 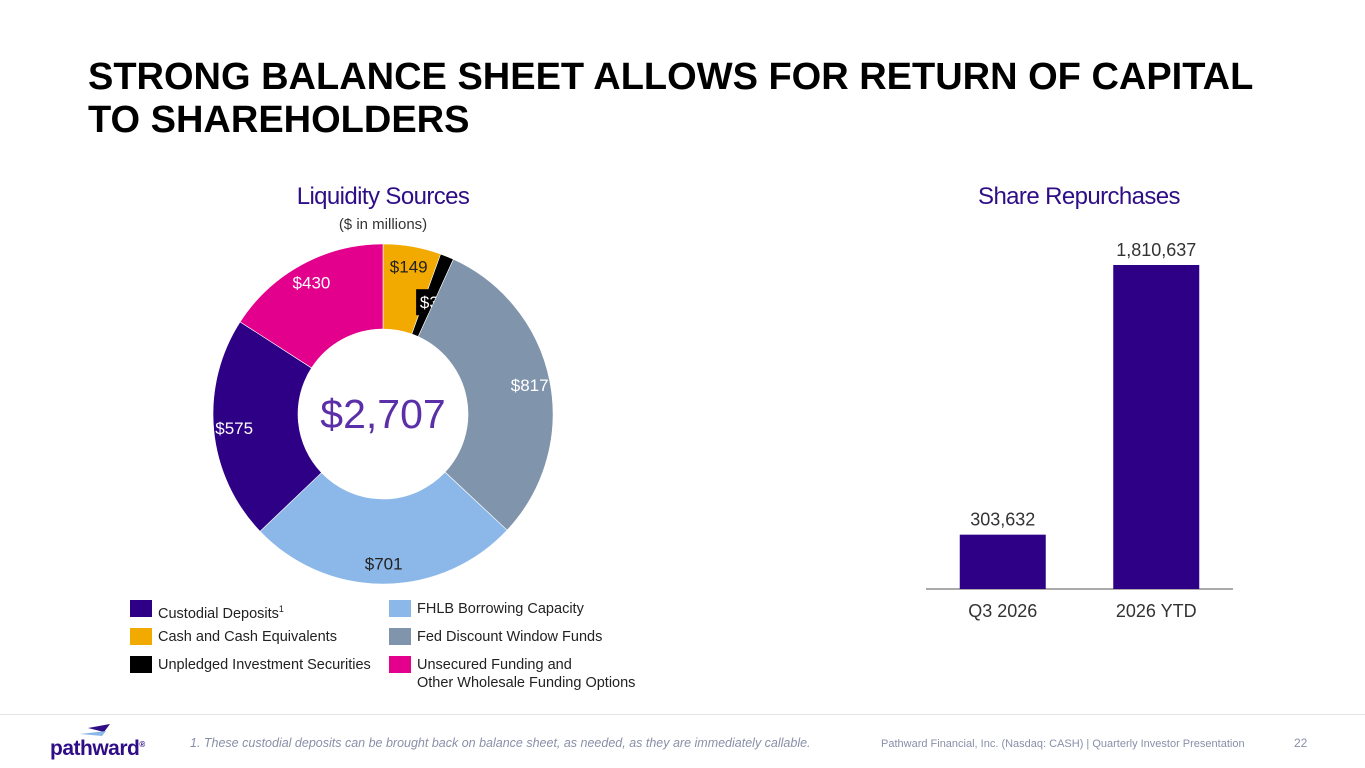 I want to click on donut-slice-unsecured-funding-and-other-wholesale-funding-options, so click(x=311, y=306).